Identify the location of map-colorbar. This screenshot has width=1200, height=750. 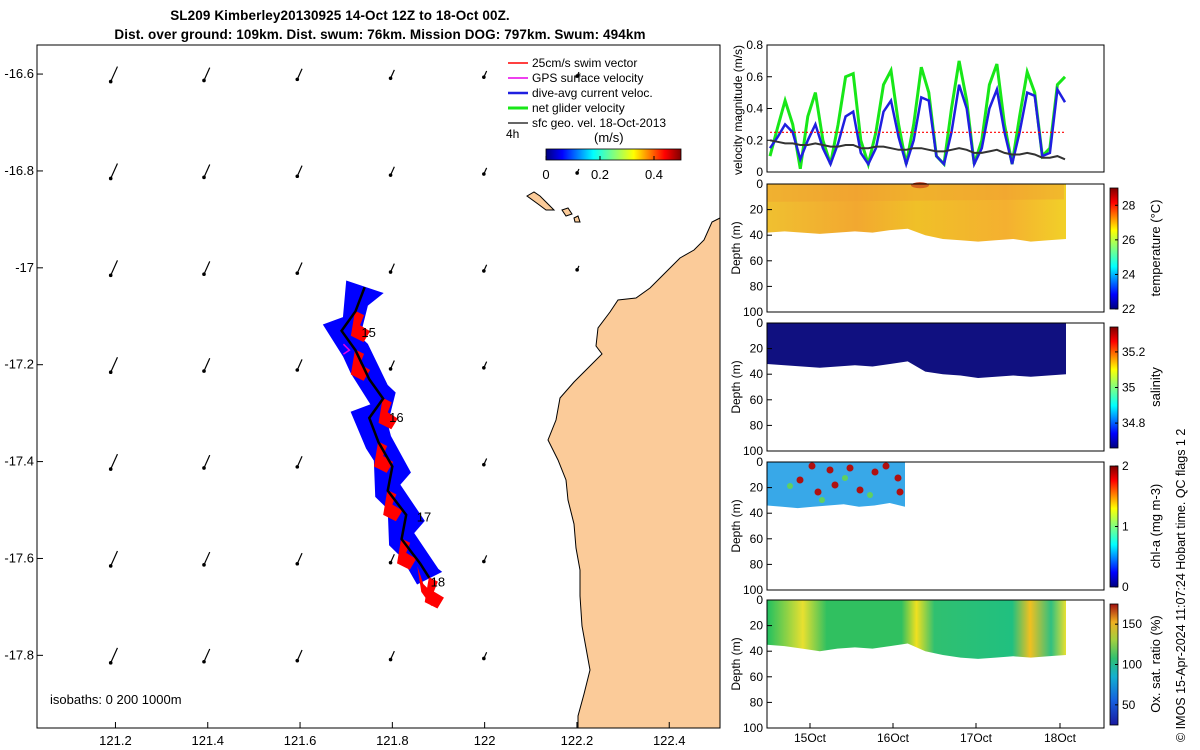
(613, 154).